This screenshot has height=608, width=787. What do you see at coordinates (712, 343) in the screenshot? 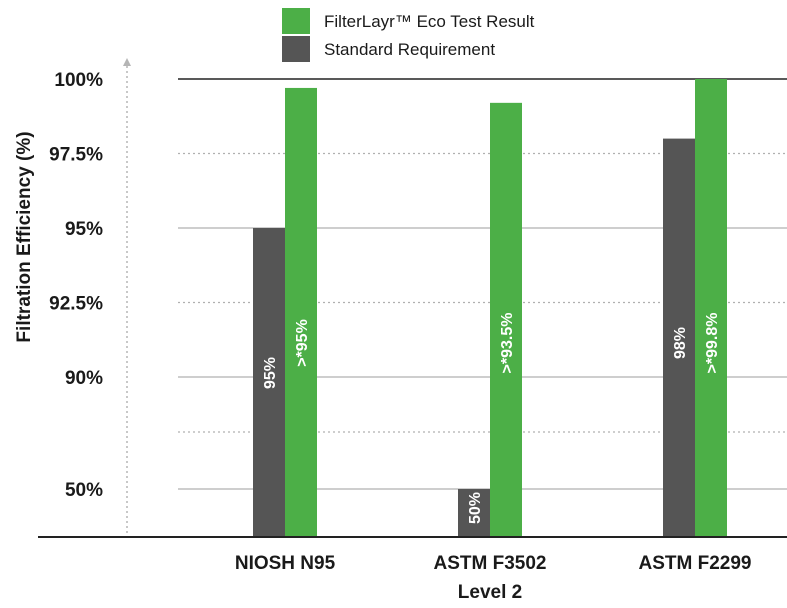
I see `data-label: >*99.8%` at bounding box center [712, 343].